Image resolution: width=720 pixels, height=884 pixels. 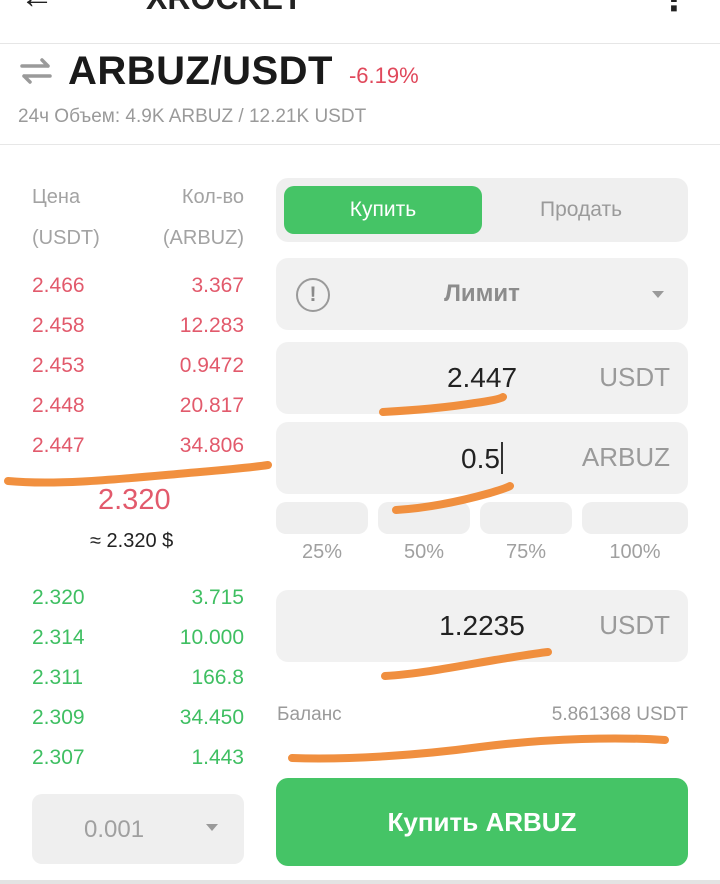 What do you see at coordinates (634, 377) in the screenshot?
I see `price-input-unit: USDT` at bounding box center [634, 377].